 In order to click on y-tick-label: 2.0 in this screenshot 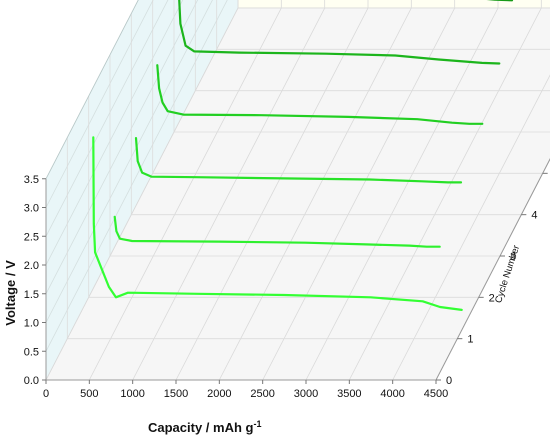, I will do `click(31, 266)`.